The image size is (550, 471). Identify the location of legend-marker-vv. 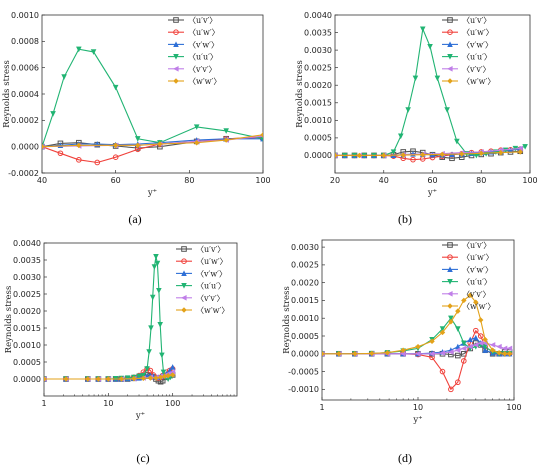
(176, 69).